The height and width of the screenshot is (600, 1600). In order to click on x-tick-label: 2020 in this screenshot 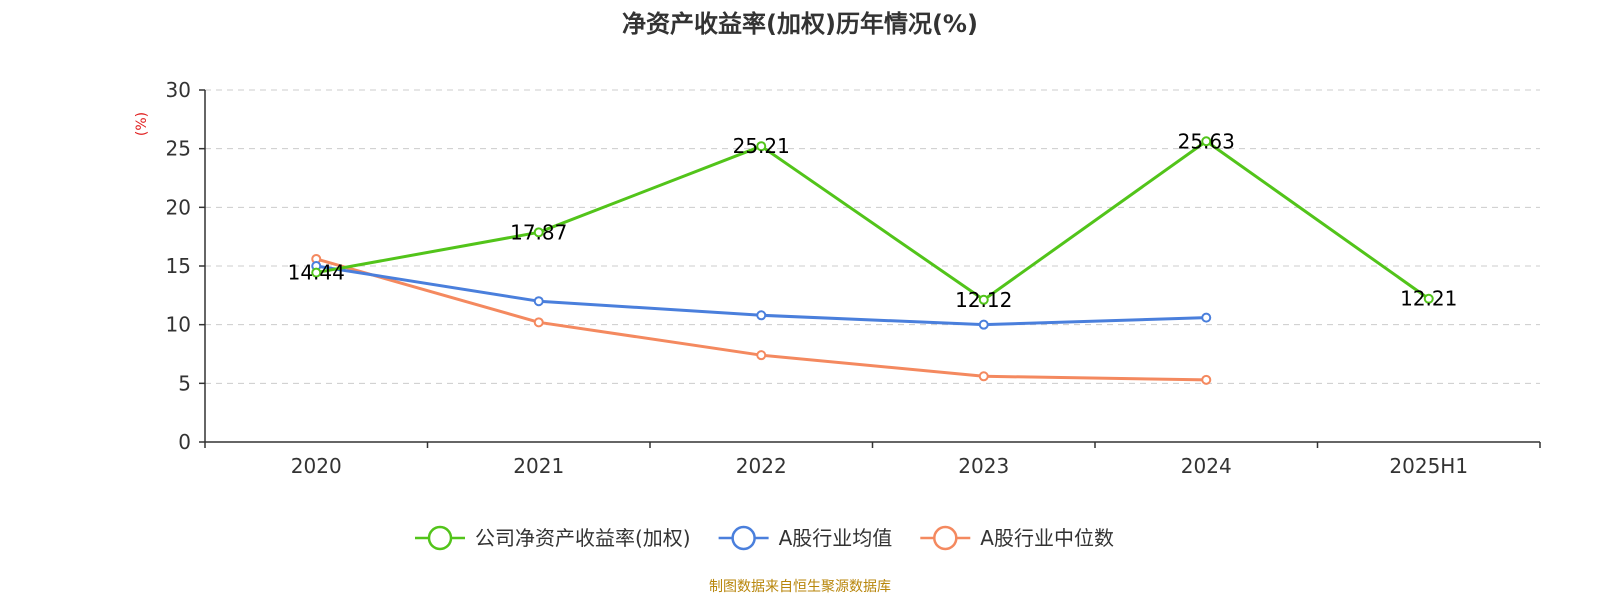, I will do `click(316, 466)`.